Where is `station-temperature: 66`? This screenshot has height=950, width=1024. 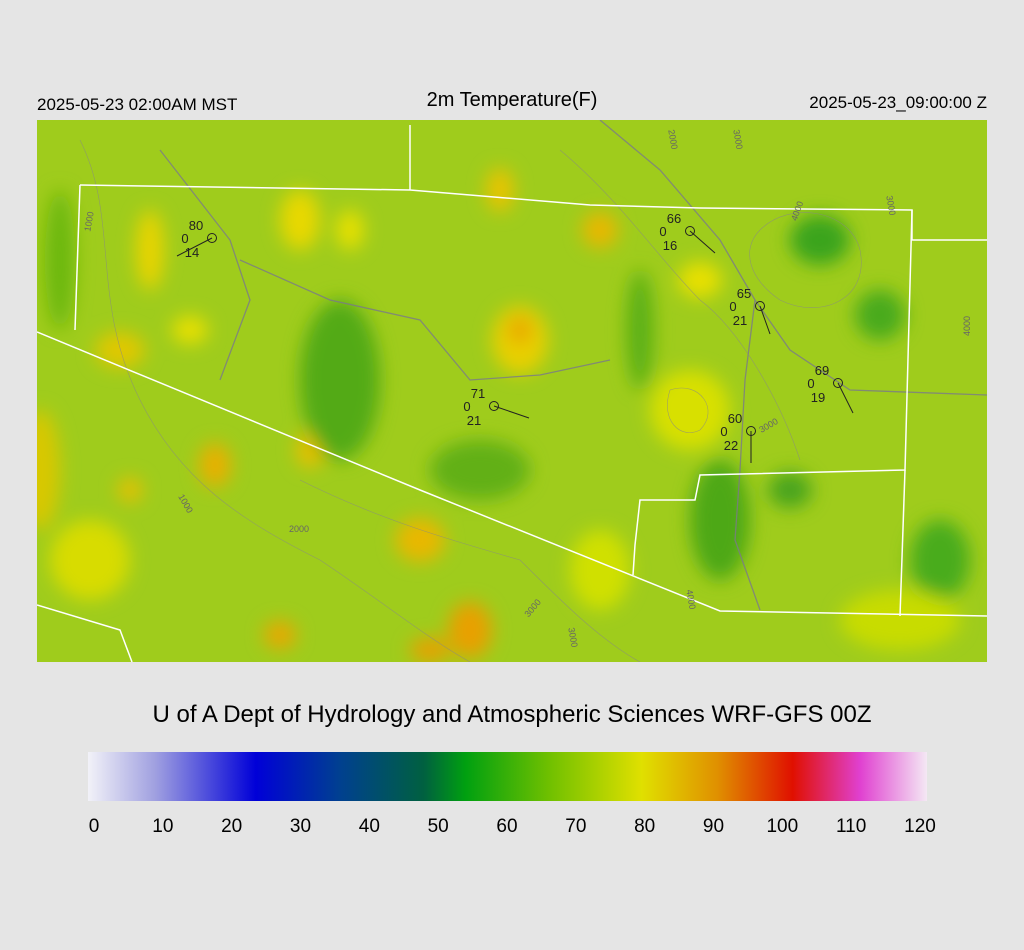
station-temperature: 66 is located at coordinates (674, 218).